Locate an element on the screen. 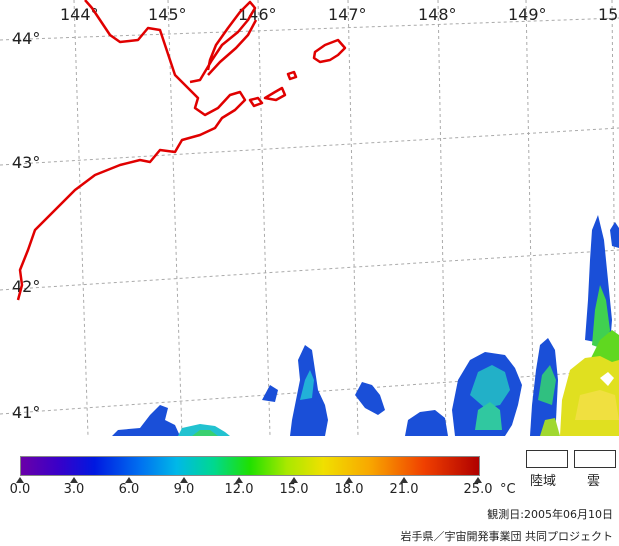  longitude-labels: 144° 145° 146° 147° 148° 149° 15 is located at coordinates (339, 14).